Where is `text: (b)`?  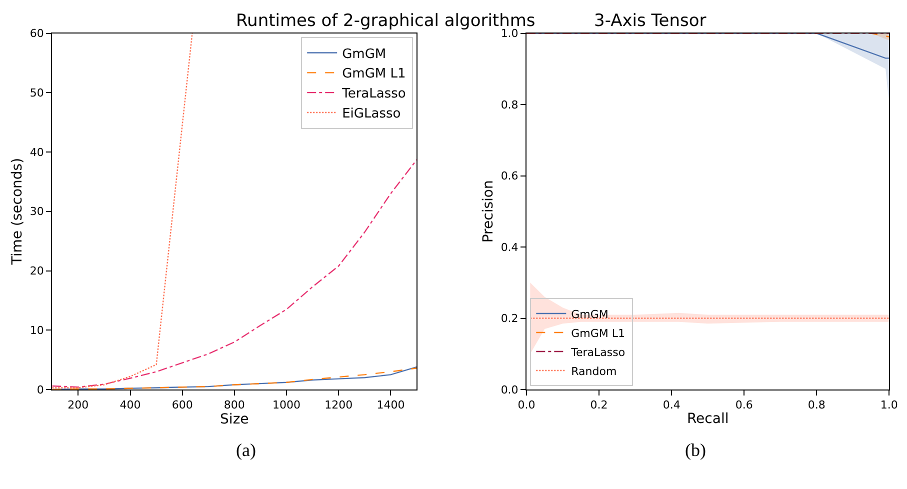
text: (b) is located at coordinates (695, 450).